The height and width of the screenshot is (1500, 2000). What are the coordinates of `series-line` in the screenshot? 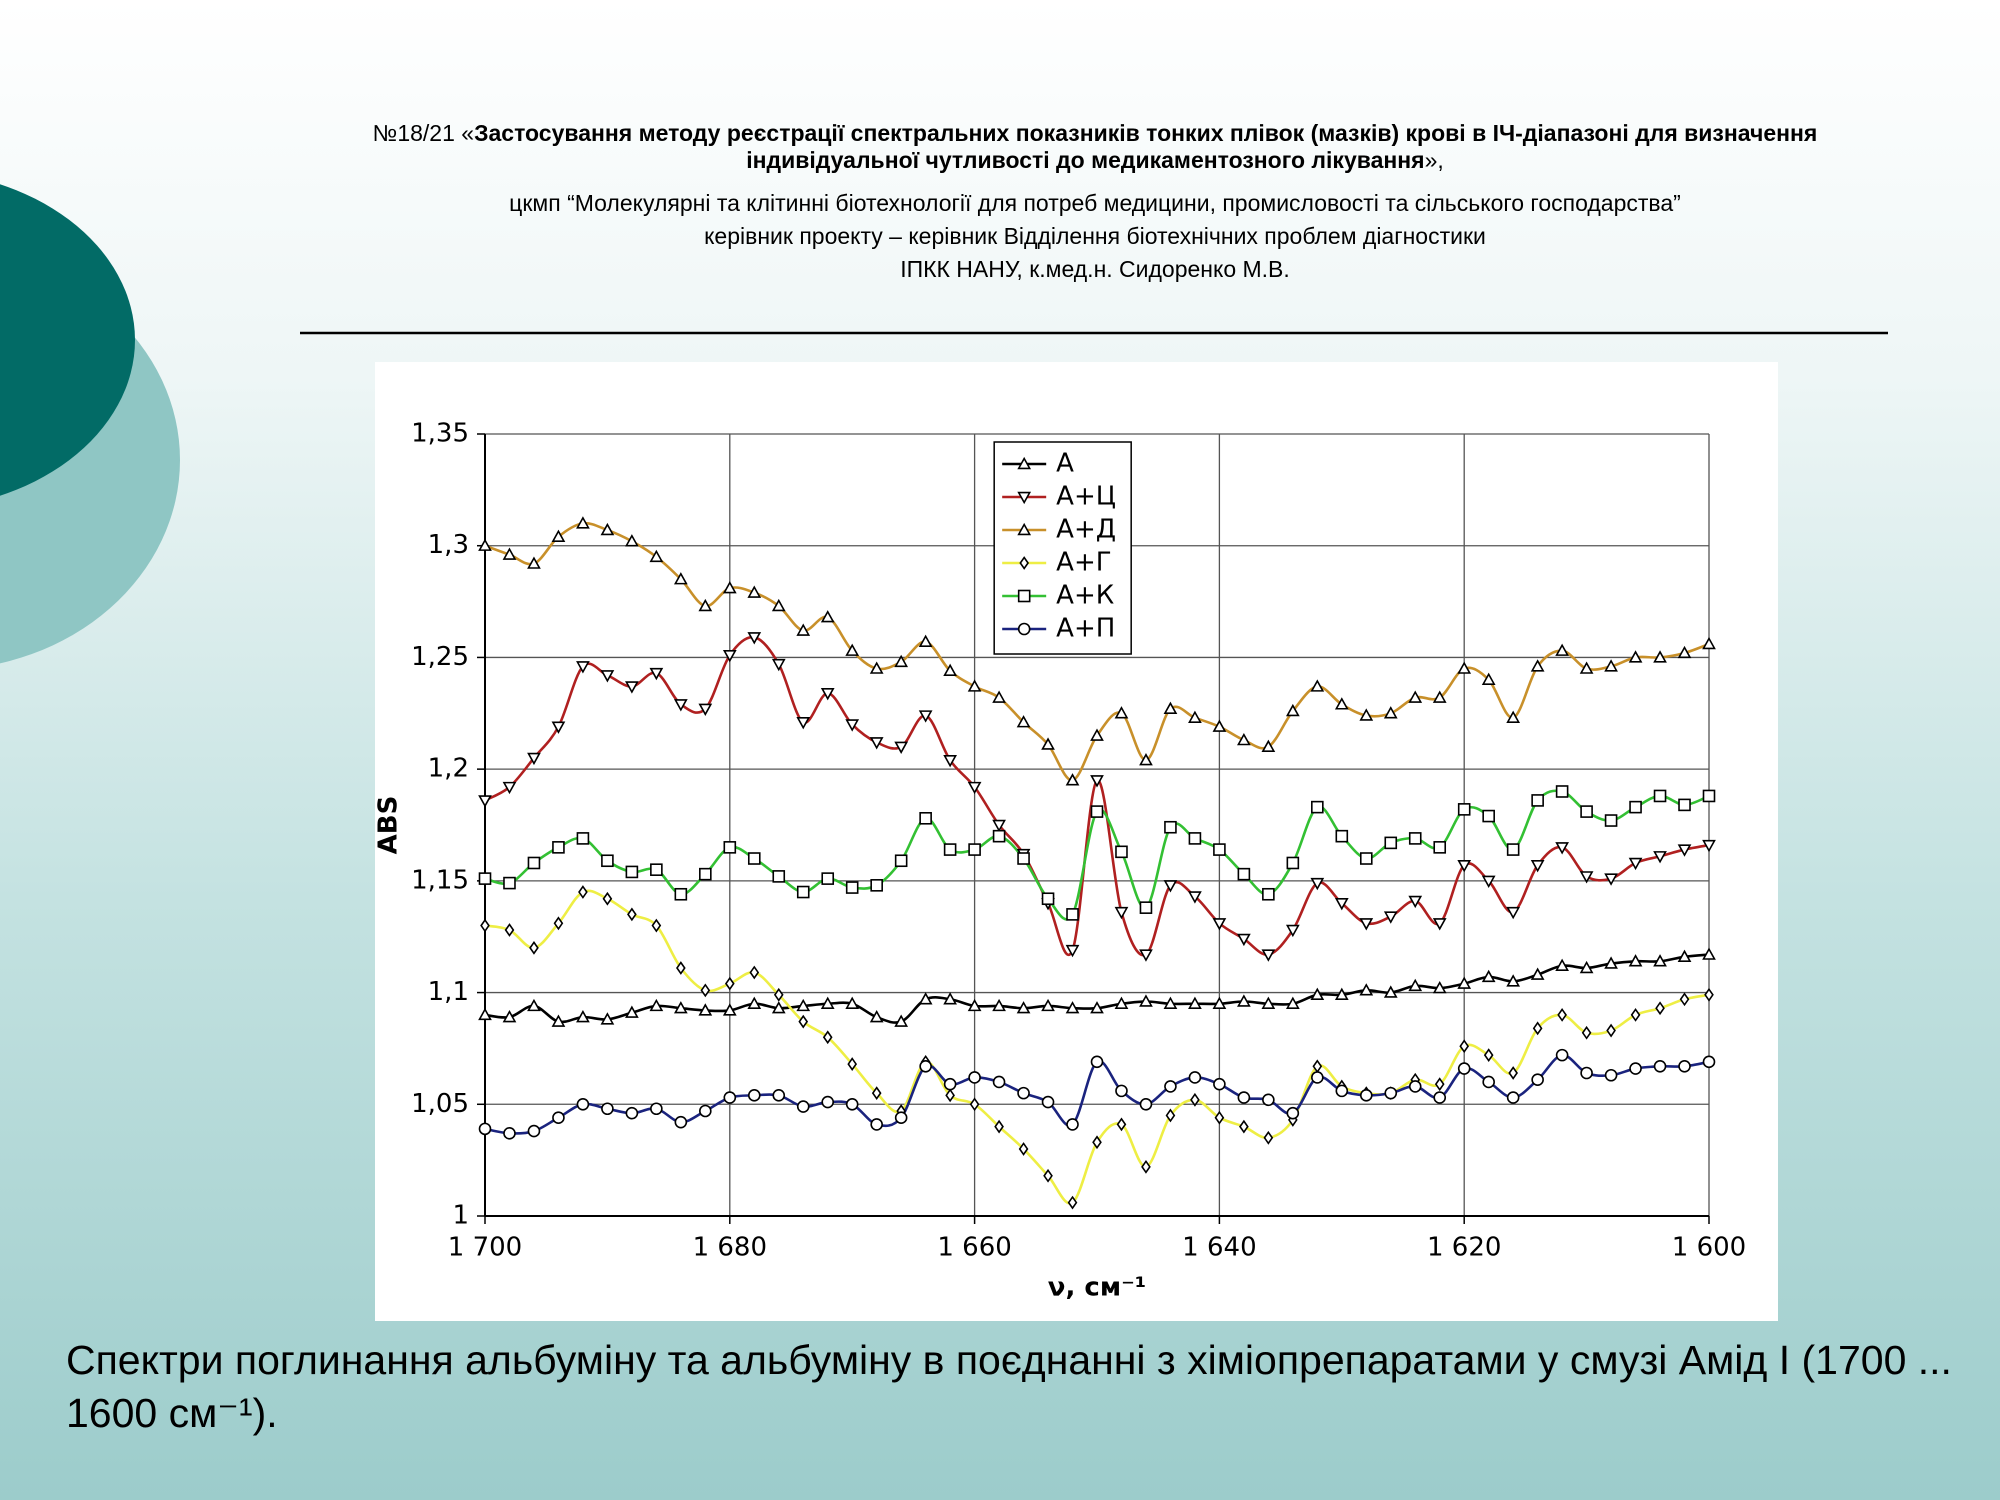 It's located at (1097, 1047).